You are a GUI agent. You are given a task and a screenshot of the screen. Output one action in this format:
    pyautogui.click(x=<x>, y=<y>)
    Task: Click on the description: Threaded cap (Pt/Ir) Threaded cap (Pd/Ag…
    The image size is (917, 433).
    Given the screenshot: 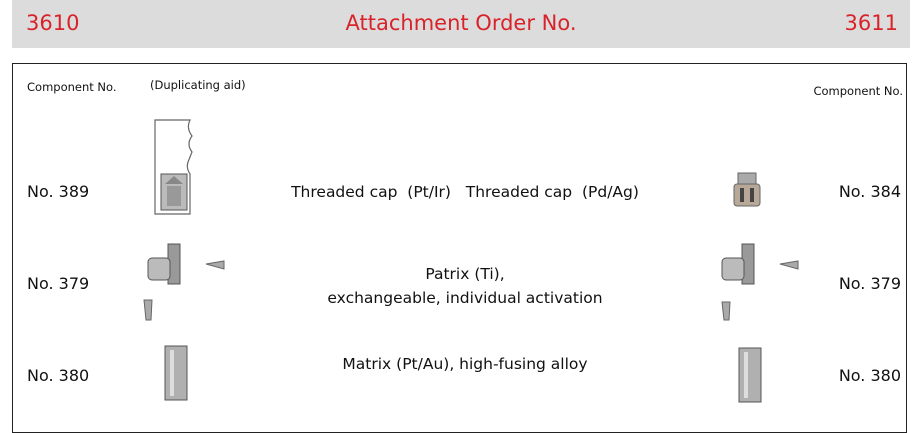 What is the action you would take?
    pyautogui.click(x=465, y=192)
    